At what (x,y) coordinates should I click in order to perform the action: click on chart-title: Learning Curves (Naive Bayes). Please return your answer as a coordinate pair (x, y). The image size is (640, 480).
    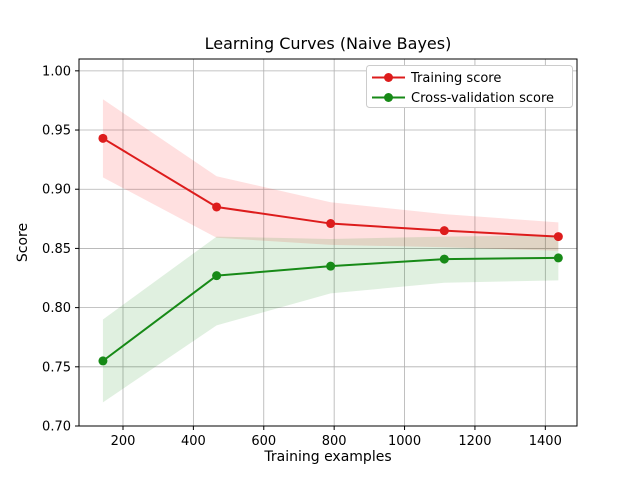
    Looking at the image, I should click on (328, 43).